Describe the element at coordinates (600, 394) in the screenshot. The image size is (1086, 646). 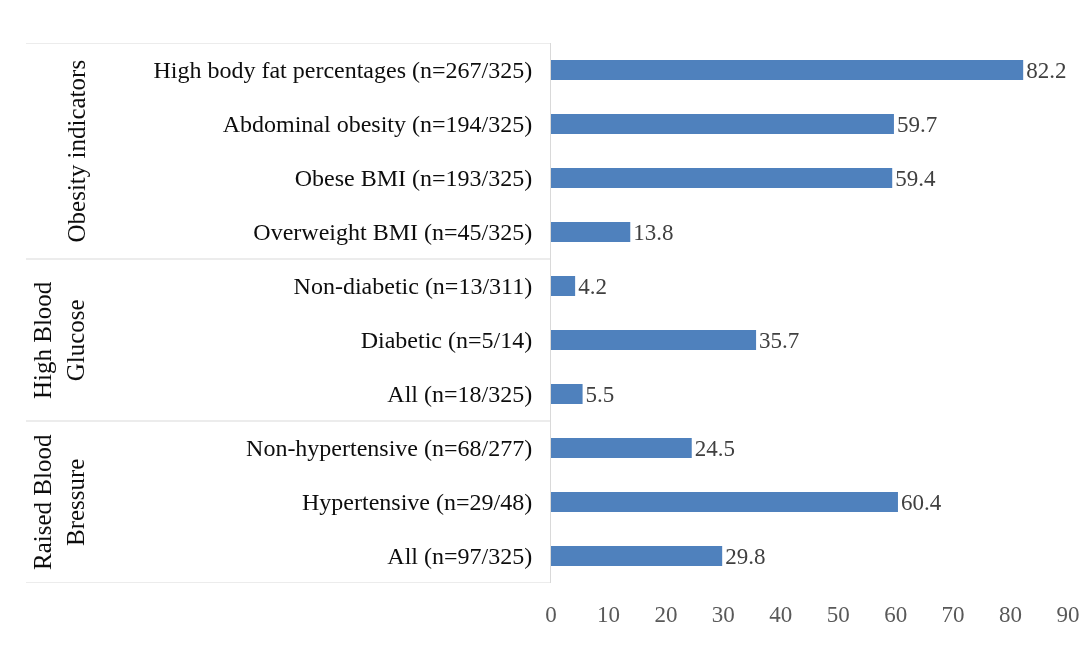
I see `data-label: 5.5` at that location.